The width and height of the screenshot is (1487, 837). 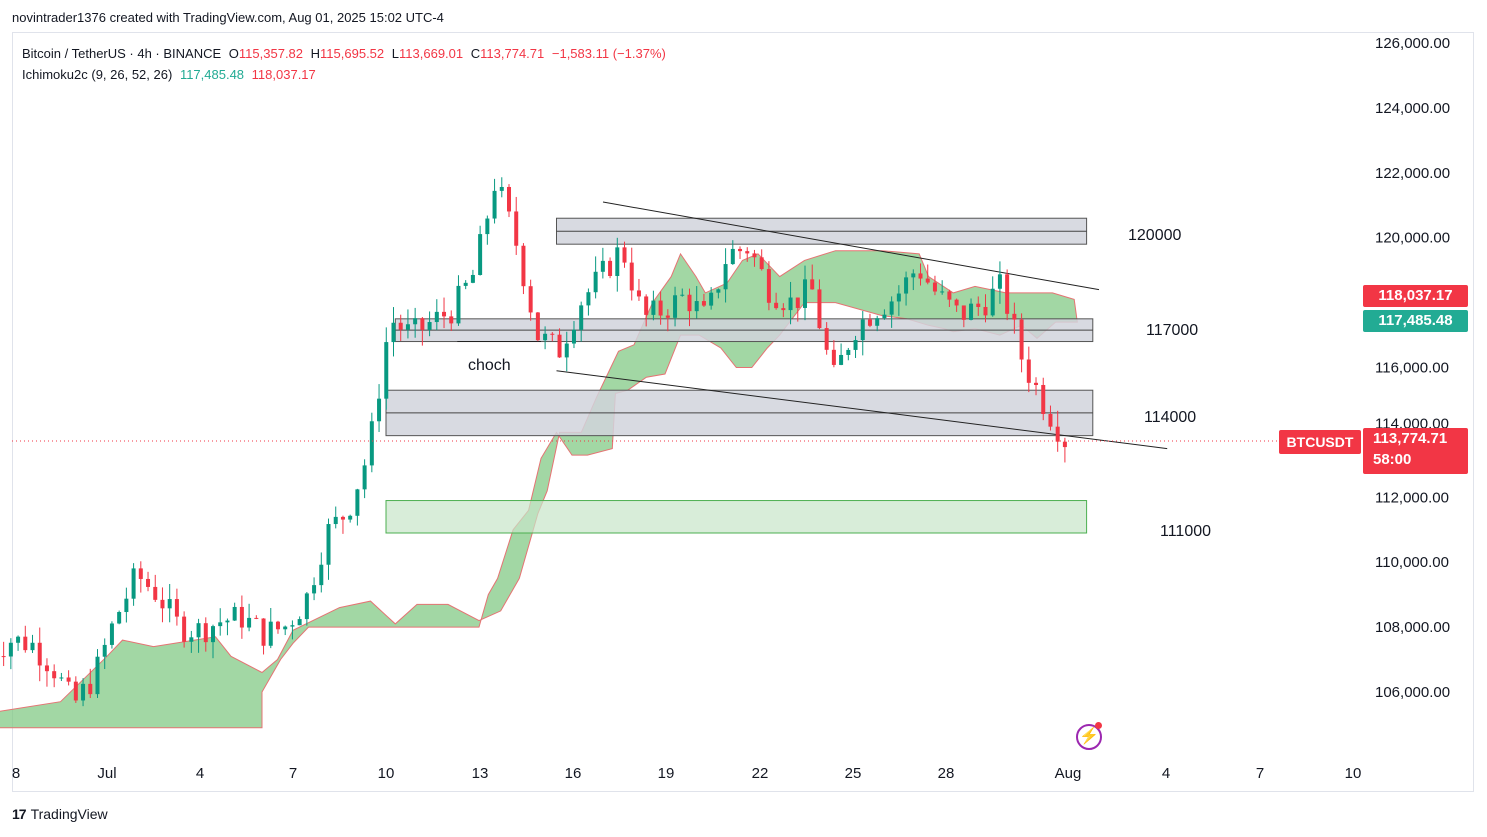 What do you see at coordinates (1089, 737) in the screenshot?
I see `lightning-icon: ⚡` at bounding box center [1089, 737].